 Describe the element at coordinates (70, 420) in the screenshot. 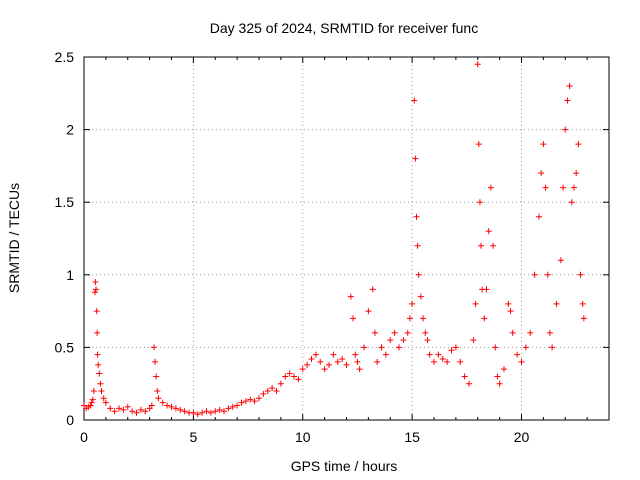

I see `y-tick-label: 0` at that location.